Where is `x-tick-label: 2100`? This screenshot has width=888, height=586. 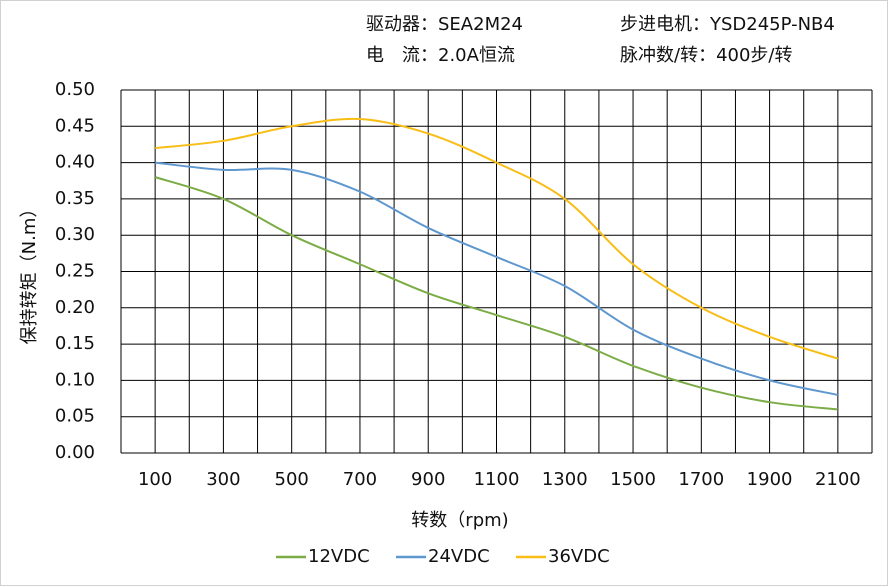
x-tick-label: 2100 is located at coordinates (838, 479).